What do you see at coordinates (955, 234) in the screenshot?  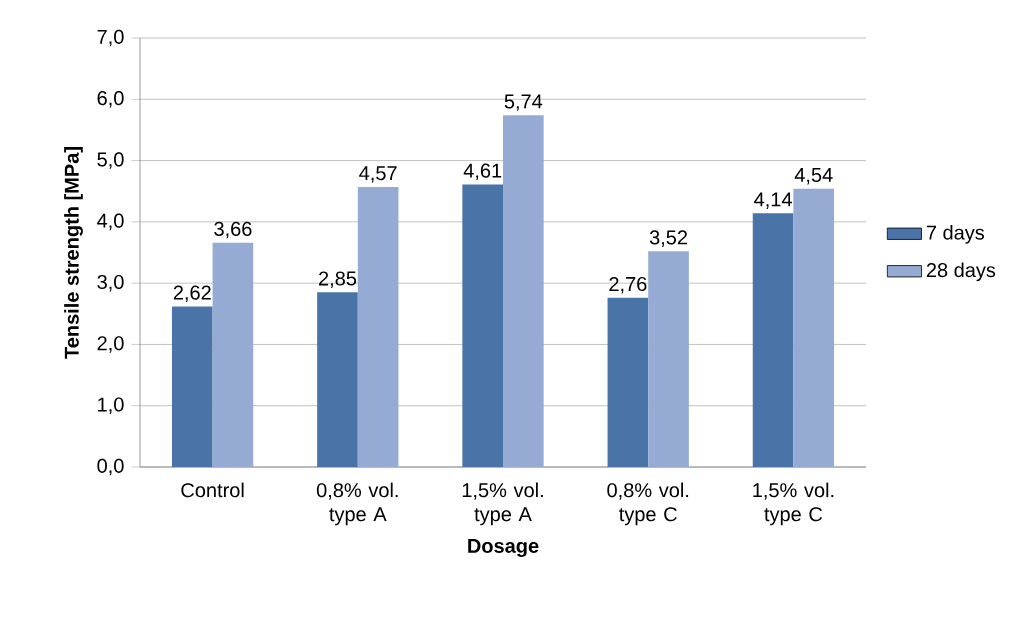 I see `legend-label: 7 days` at bounding box center [955, 234].